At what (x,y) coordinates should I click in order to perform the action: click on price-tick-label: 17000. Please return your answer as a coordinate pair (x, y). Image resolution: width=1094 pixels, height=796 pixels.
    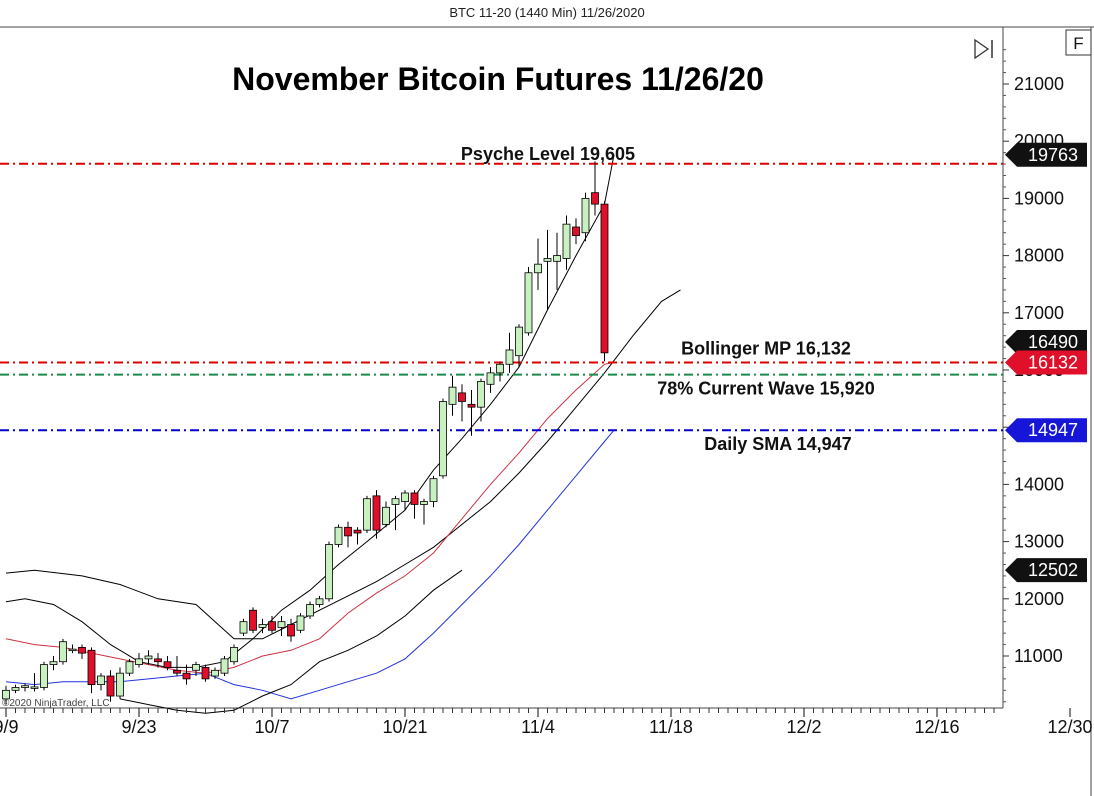
    Looking at the image, I should click on (1039, 313).